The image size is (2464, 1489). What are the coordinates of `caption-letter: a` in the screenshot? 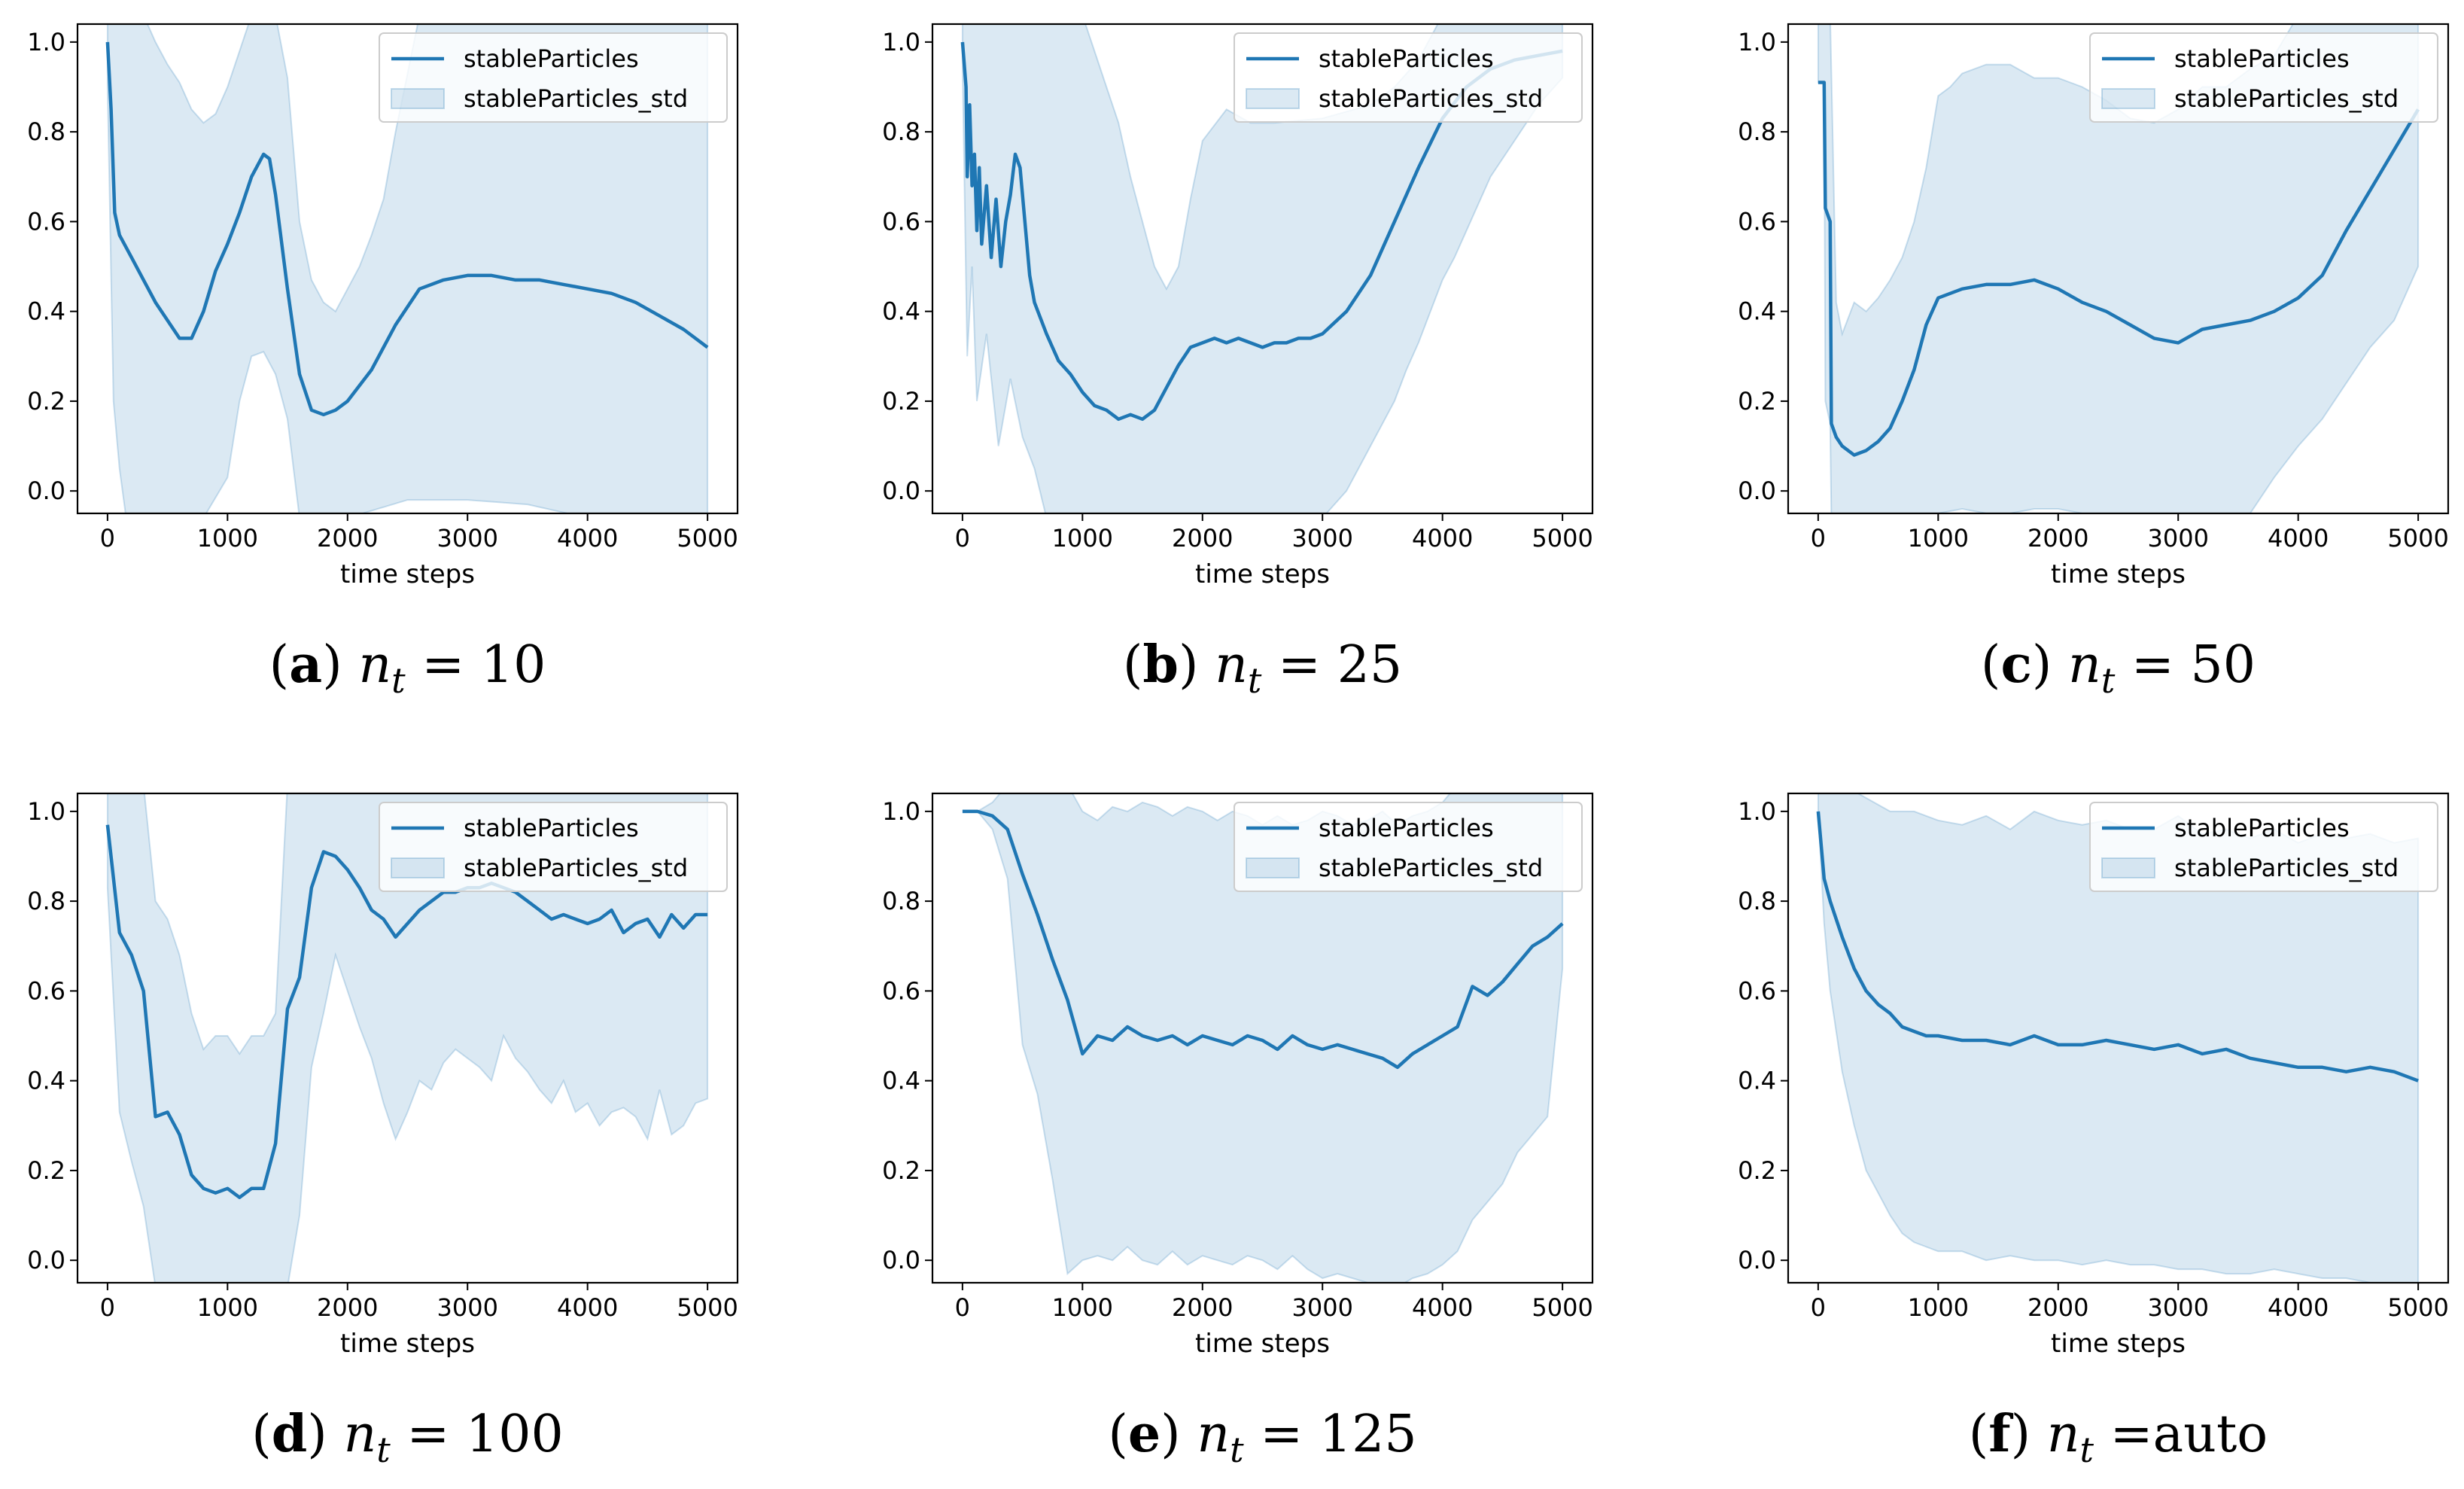 It's located at (305, 665).